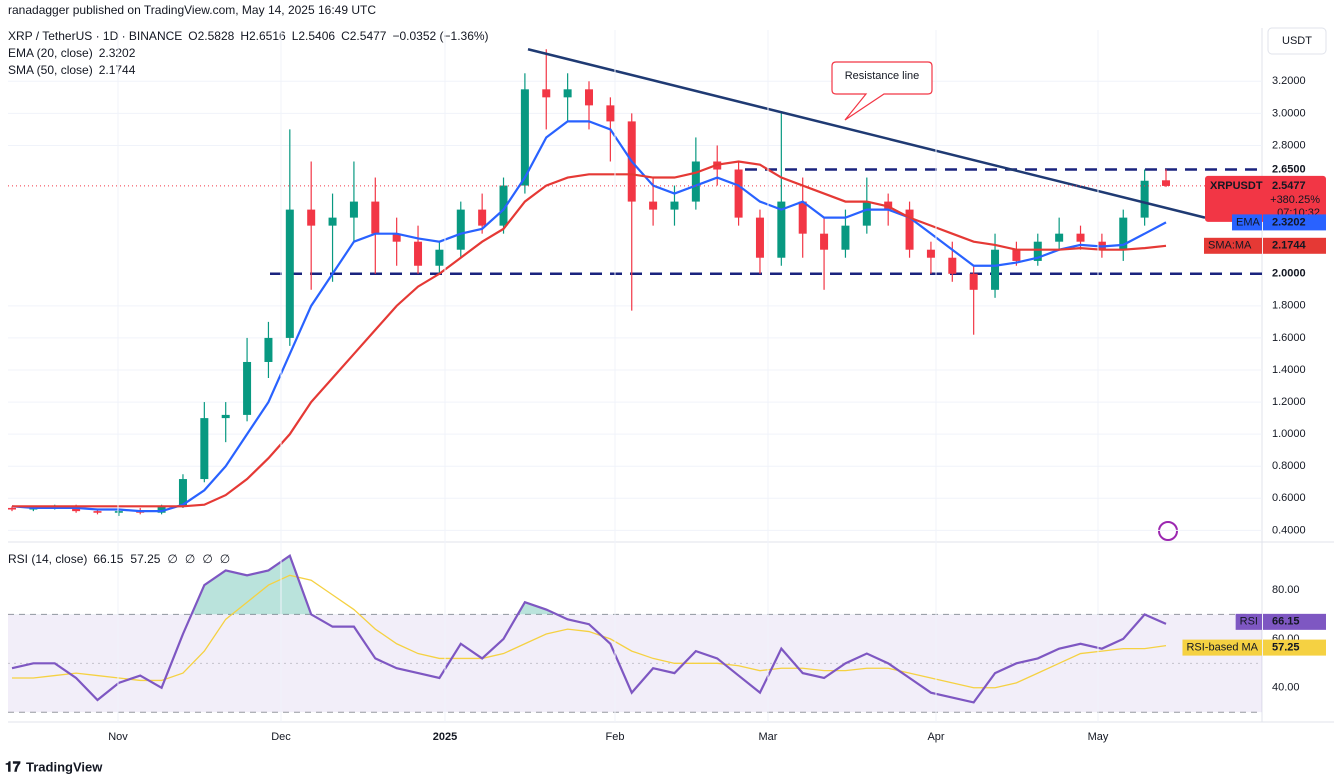 The image size is (1334, 783). Describe the element at coordinates (364, 36) in the screenshot. I see `legend-item: C2.5477` at that location.